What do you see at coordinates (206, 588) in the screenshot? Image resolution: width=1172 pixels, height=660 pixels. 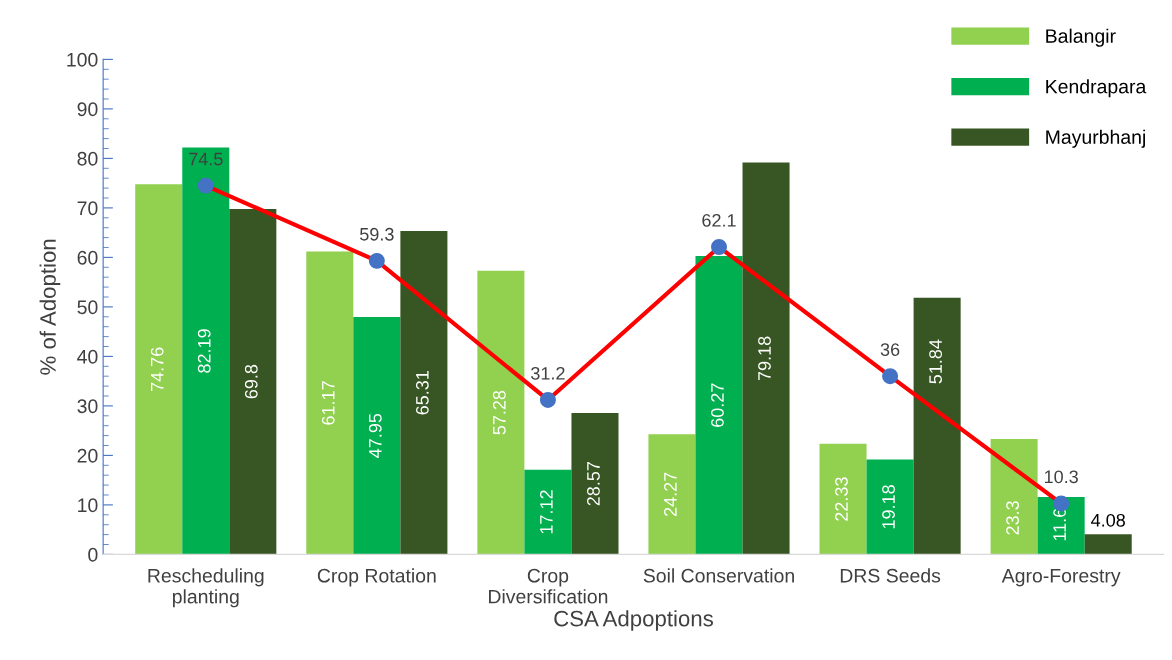 I see `x-tick-label: Rescheduling planting` at bounding box center [206, 588].